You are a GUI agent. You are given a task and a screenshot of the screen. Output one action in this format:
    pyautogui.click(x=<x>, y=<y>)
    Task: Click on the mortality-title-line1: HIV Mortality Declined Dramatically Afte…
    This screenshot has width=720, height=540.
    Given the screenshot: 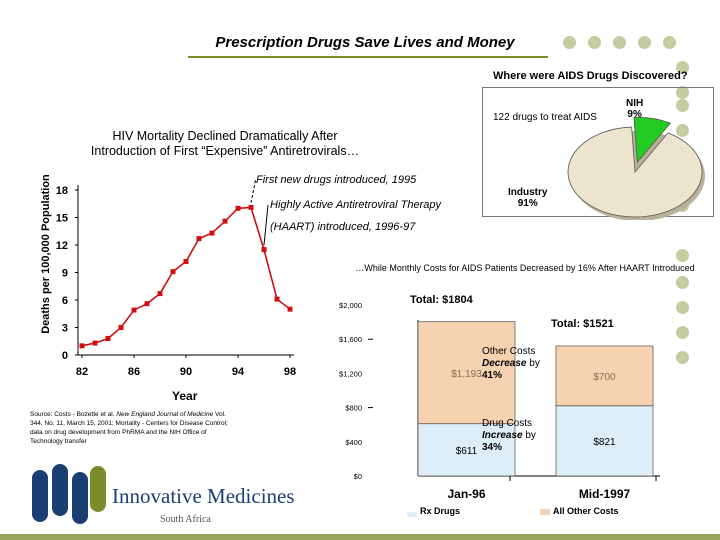 What is the action you would take?
    pyautogui.click(x=225, y=136)
    